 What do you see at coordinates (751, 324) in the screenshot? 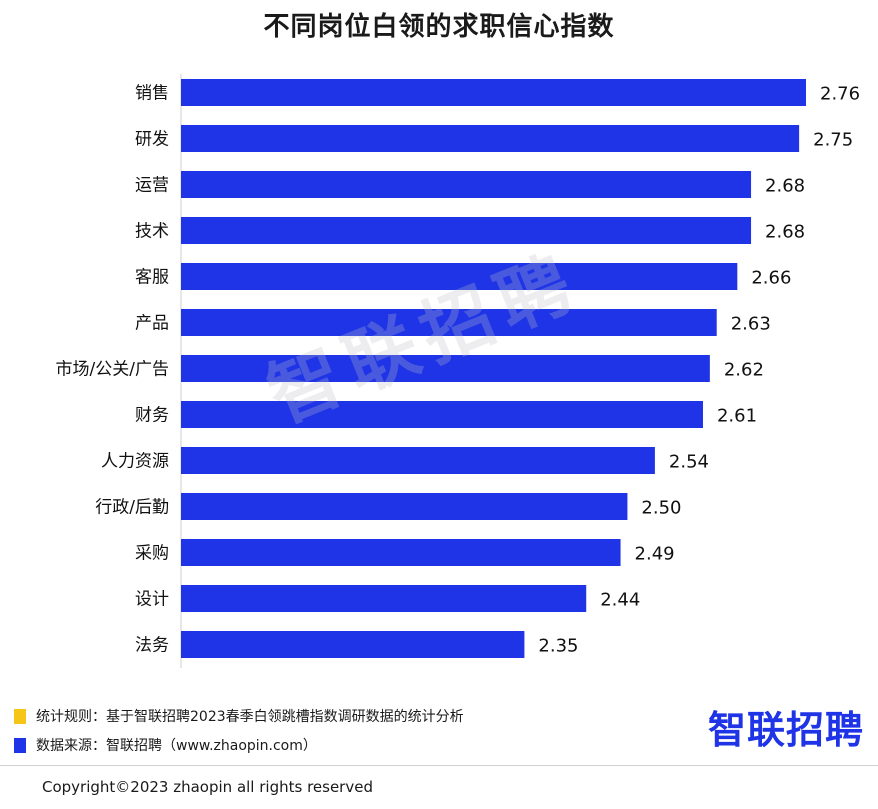
I see `value-label-5: 2.63` at bounding box center [751, 324].